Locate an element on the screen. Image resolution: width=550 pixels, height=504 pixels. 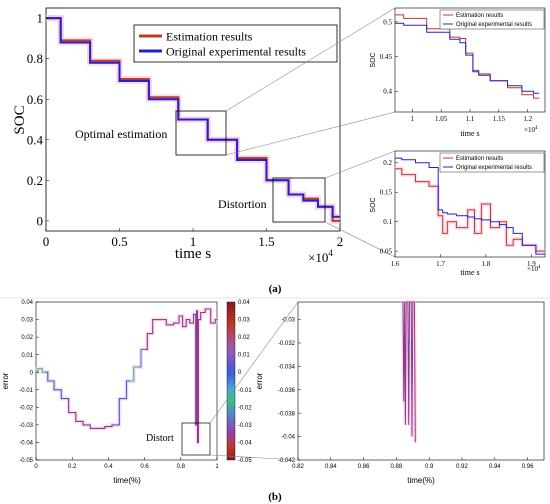
colorbar-label: -0.01 is located at coordinates (245, 391).